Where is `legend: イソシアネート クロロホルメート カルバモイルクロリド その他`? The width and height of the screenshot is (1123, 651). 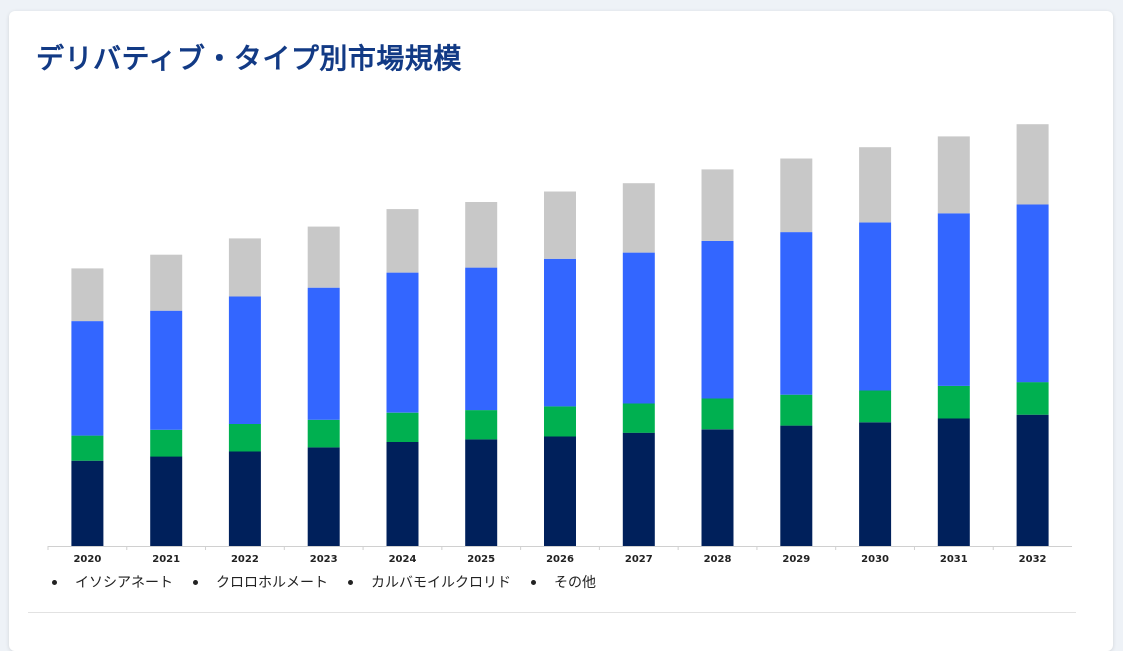 legend: イソシアネート クロロホルメート カルバモイルクロリド その他 is located at coordinates (334, 582).